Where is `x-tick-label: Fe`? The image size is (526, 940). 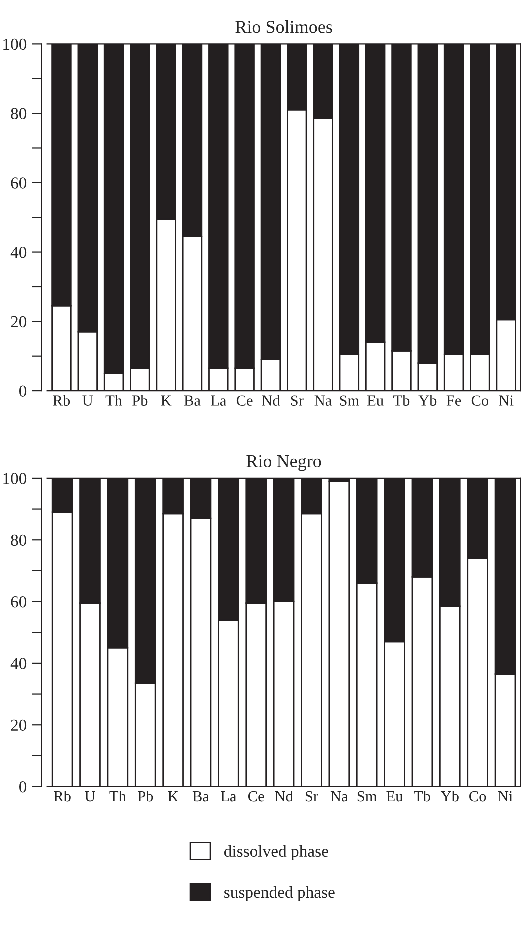 x-tick-label: Fe is located at coordinates (454, 401).